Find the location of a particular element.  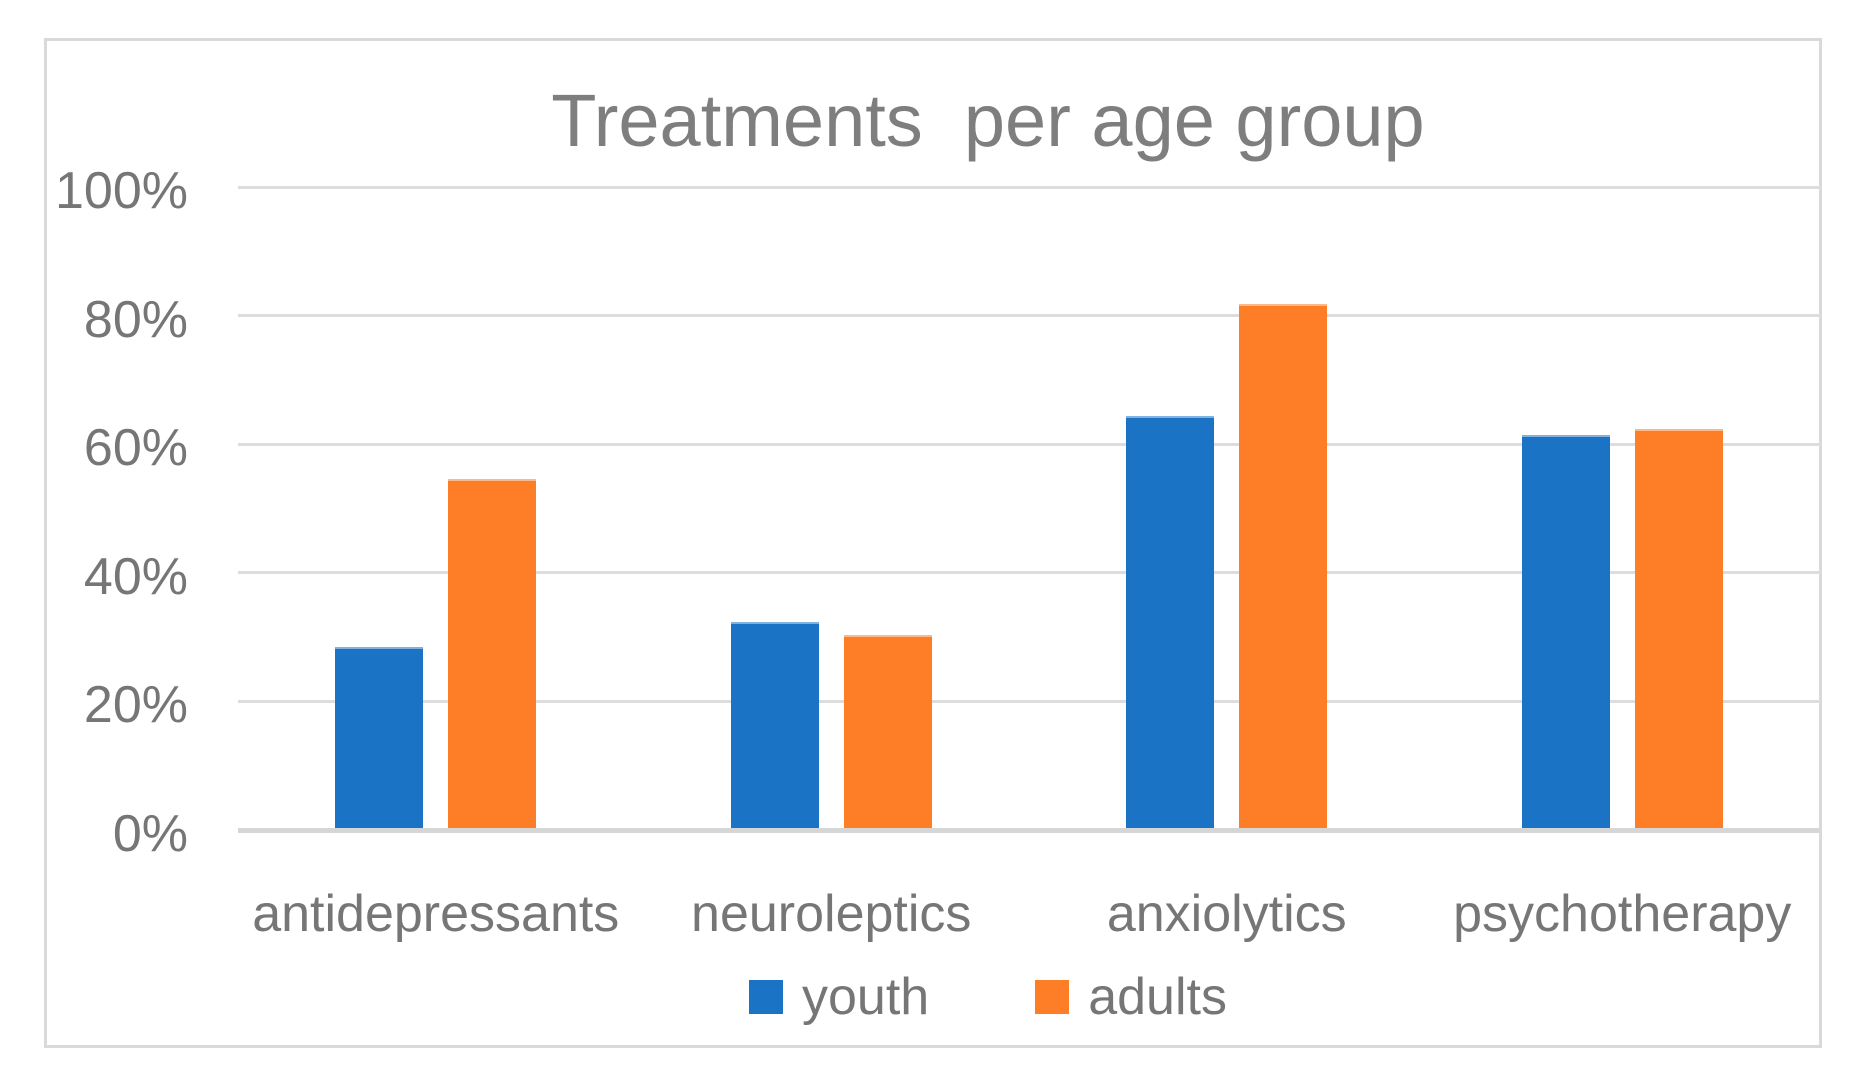

y-axis-tick-0: 0% is located at coordinates (150, 834).